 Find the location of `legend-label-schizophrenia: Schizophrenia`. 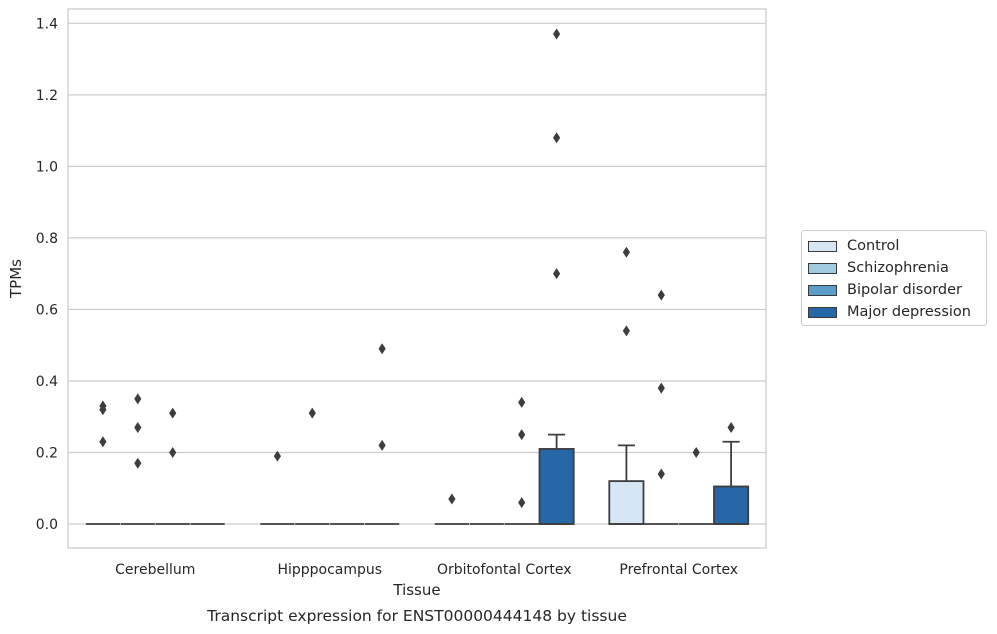

legend-label-schizophrenia: Schizophrenia is located at coordinates (898, 268).